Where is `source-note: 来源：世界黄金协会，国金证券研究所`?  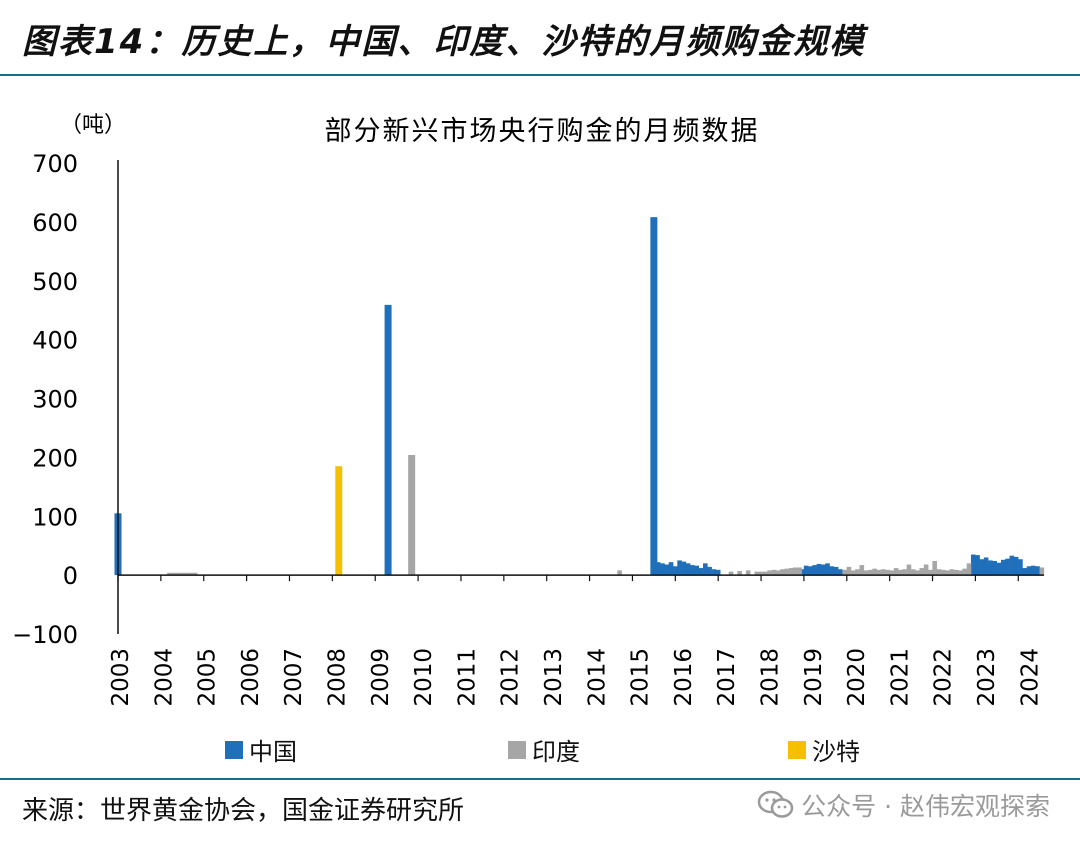
source-note: 来源：世界黄金协会，国金证券研究所 is located at coordinates (243, 811).